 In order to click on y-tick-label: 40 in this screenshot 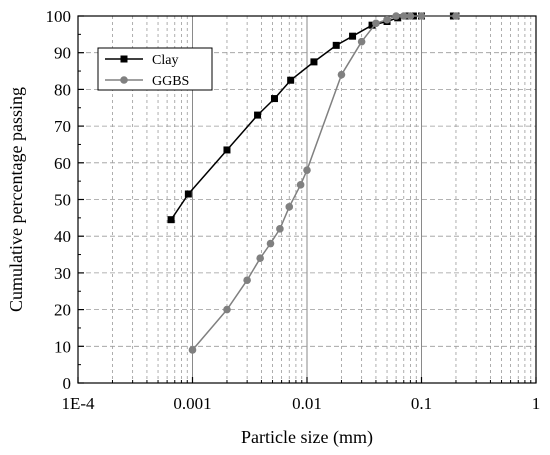, I will do `click(62, 236)`.